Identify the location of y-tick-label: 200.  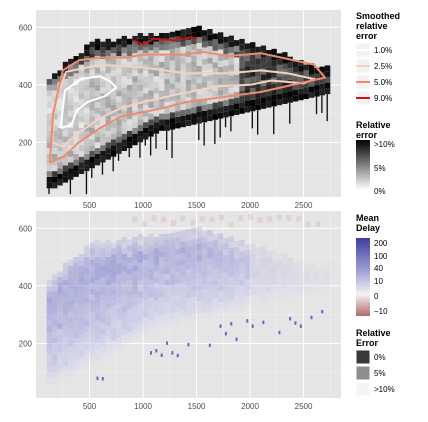
(26, 343).